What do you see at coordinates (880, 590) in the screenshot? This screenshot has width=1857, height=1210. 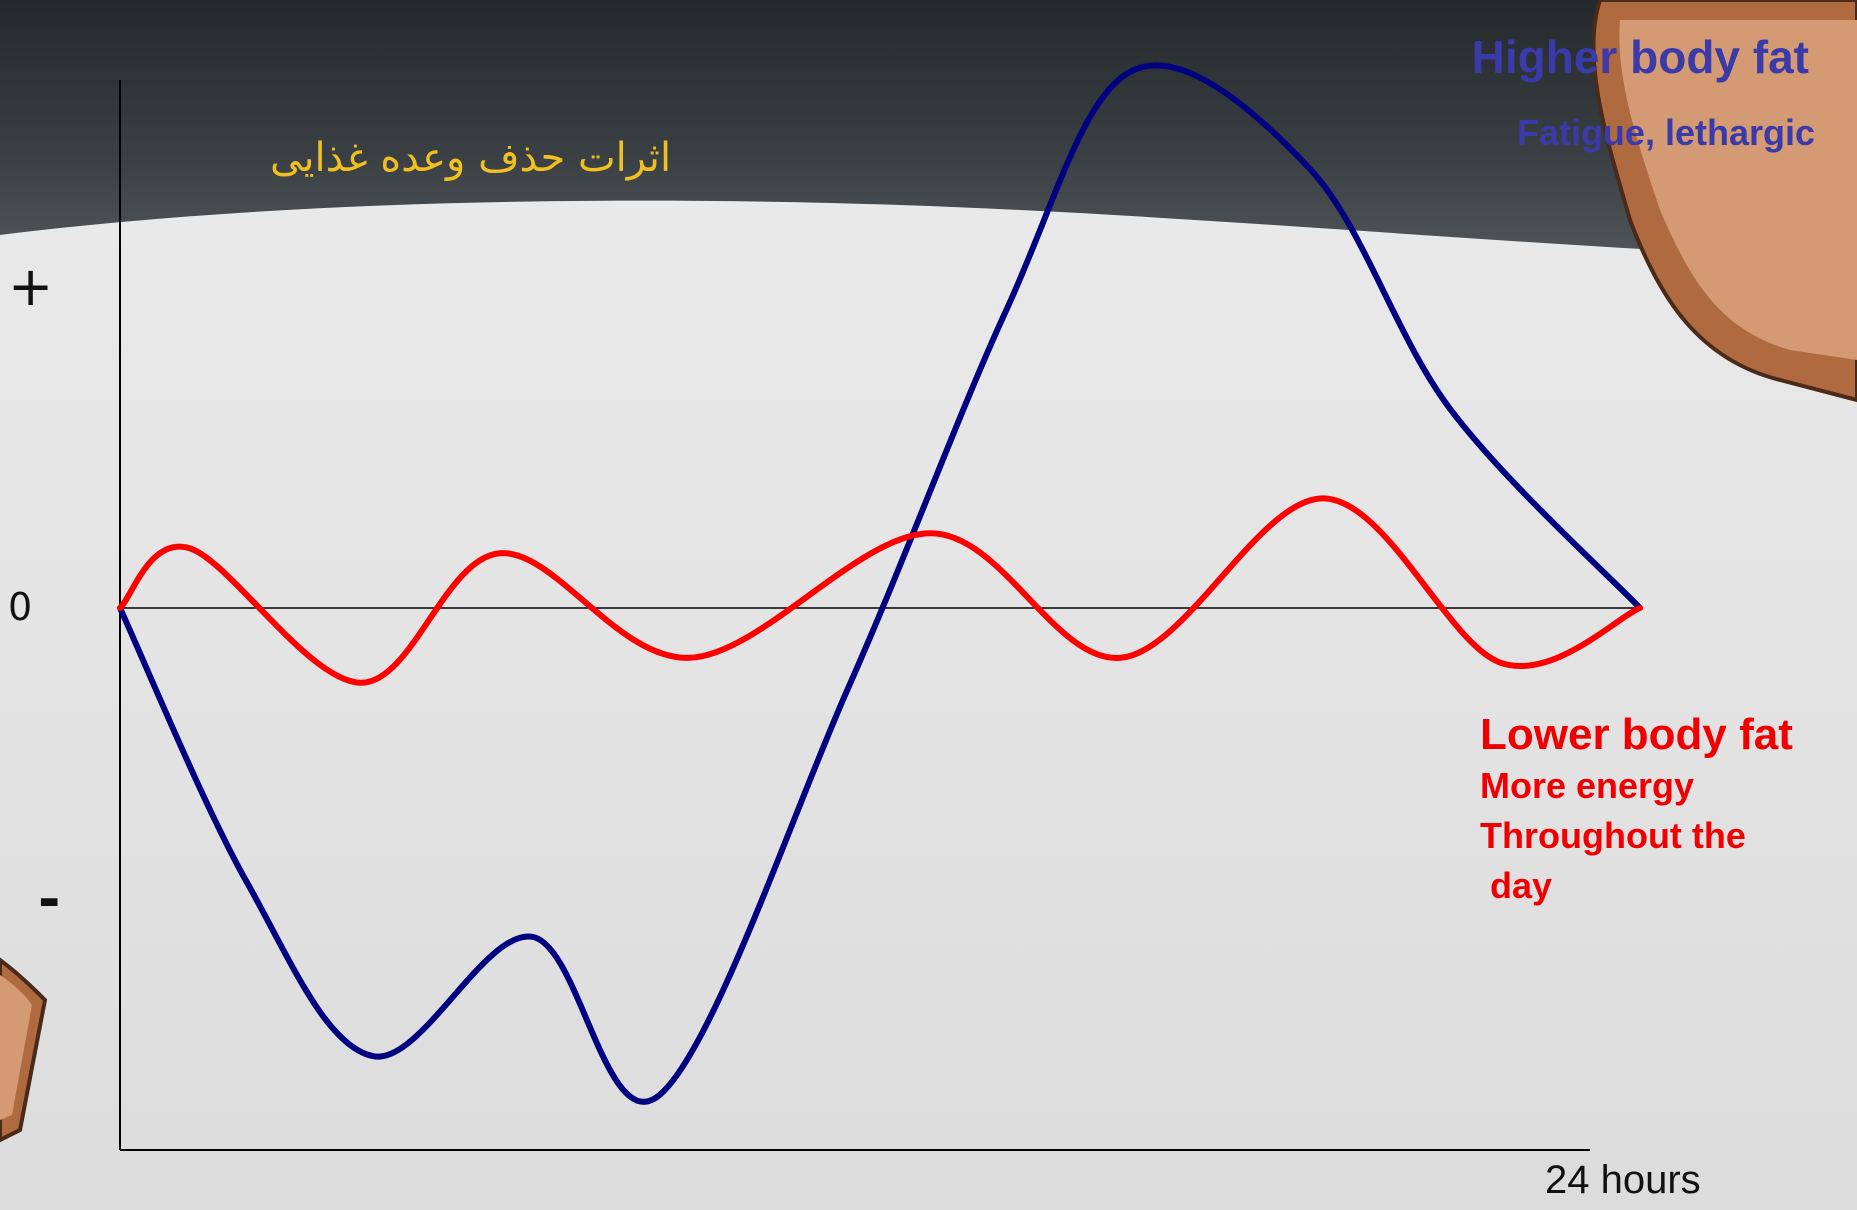 I see `series-line-red` at bounding box center [880, 590].